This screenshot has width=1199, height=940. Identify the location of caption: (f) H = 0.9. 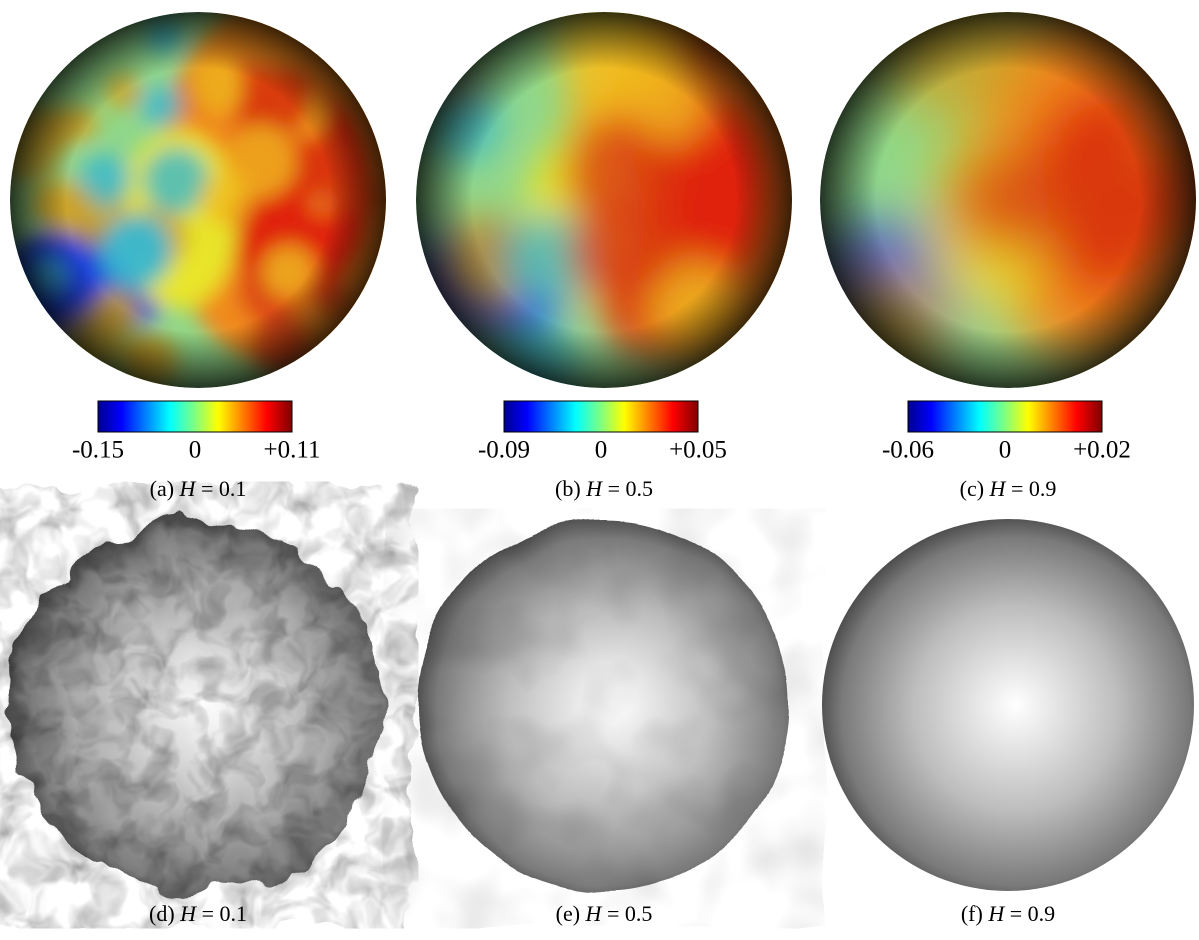
(1008, 913).